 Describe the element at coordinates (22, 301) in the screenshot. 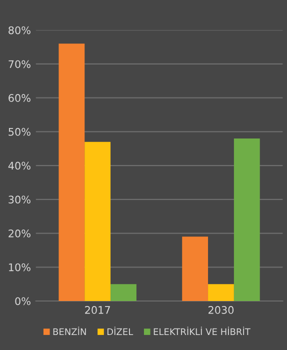

I see `y-tick-label: 0%` at that location.